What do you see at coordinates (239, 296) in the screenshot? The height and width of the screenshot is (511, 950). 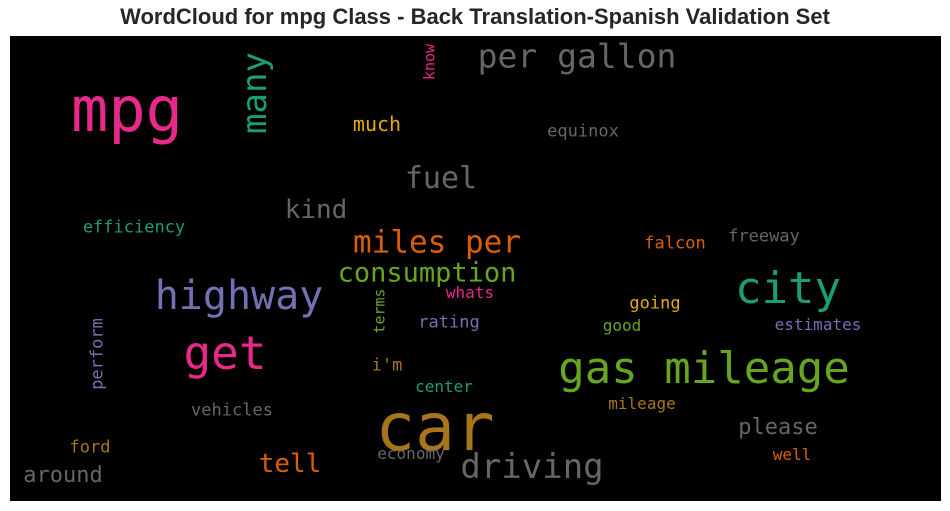 I see `word-highway: highway` at bounding box center [239, 296].